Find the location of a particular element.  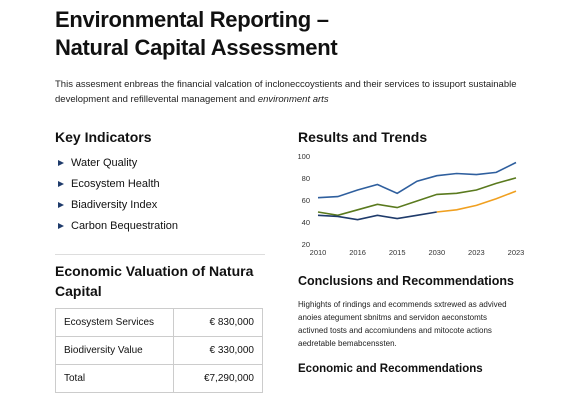

row-label: Ecosystem Services is located at coordinates (114, 322).